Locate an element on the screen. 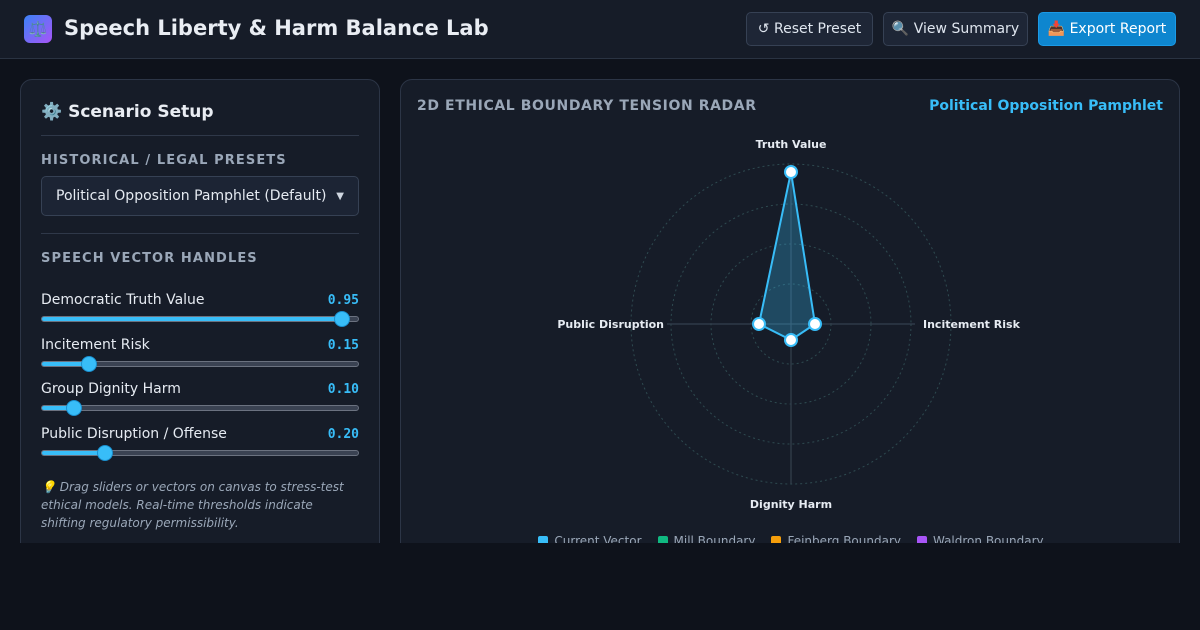  slider-truth-value: Democratic Truth Value 0.95 is located at coordinates (200, 310).